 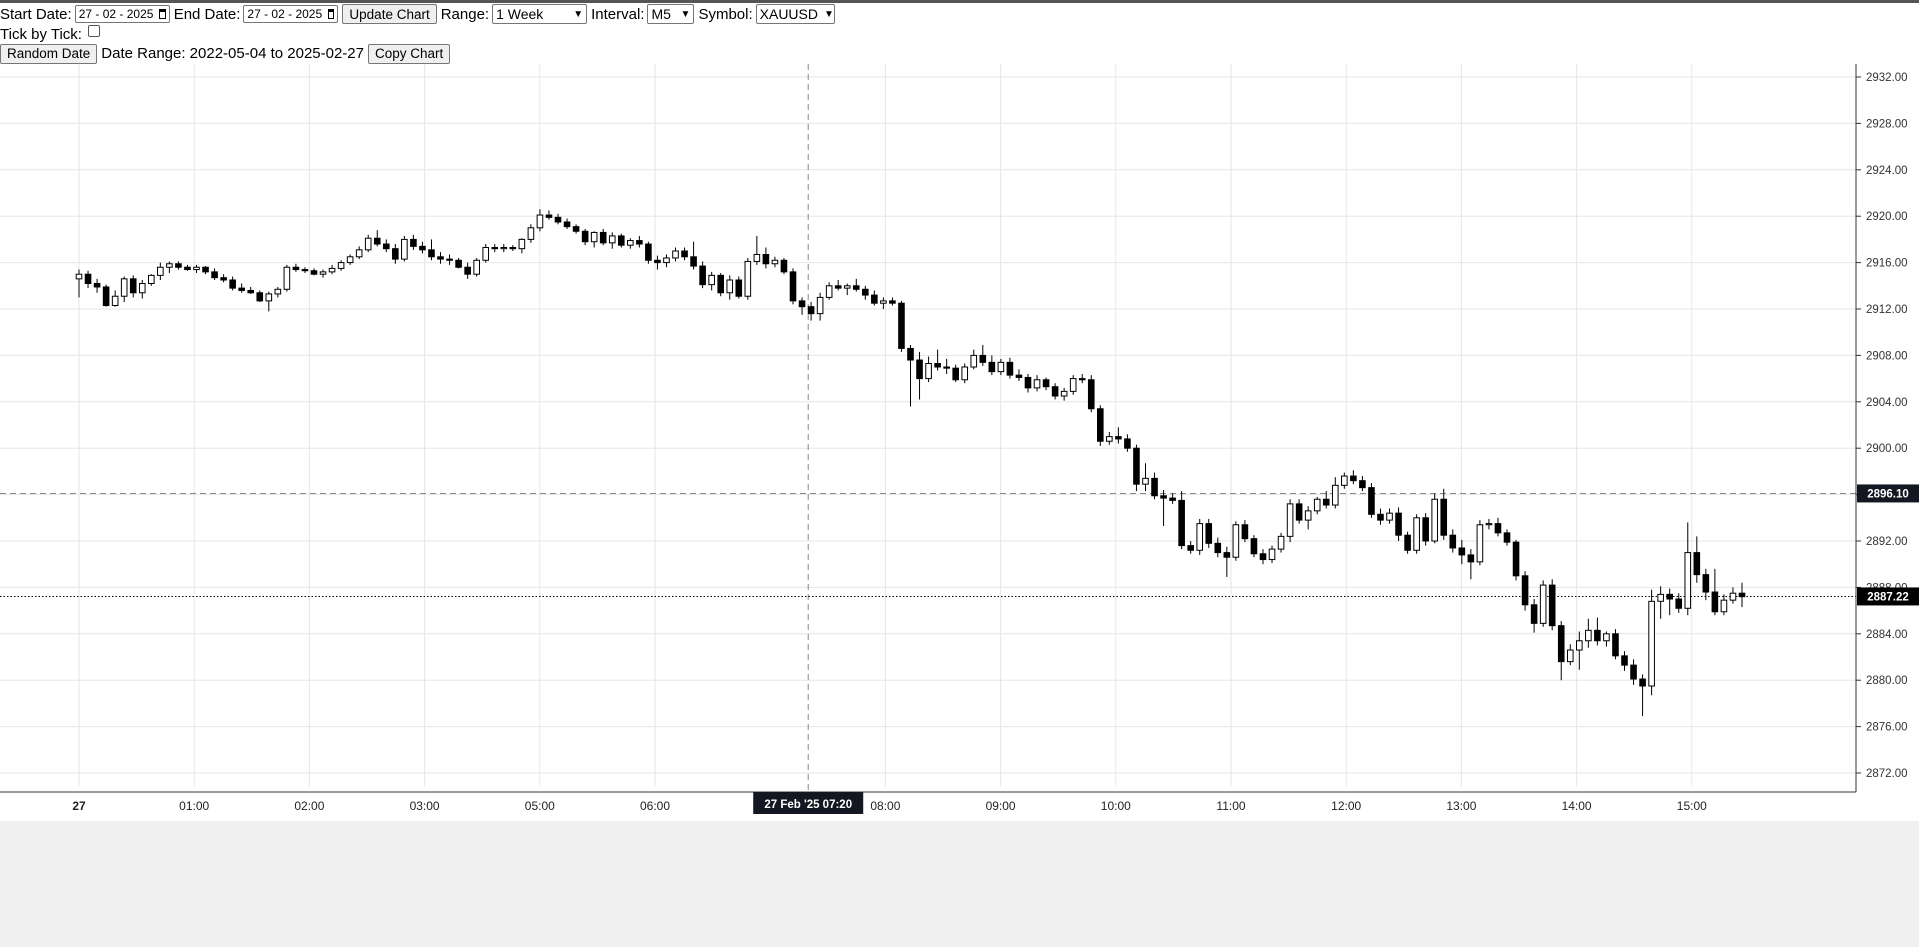 I want to click on x-tick-label: 05:00, so click(x=540, y=806).